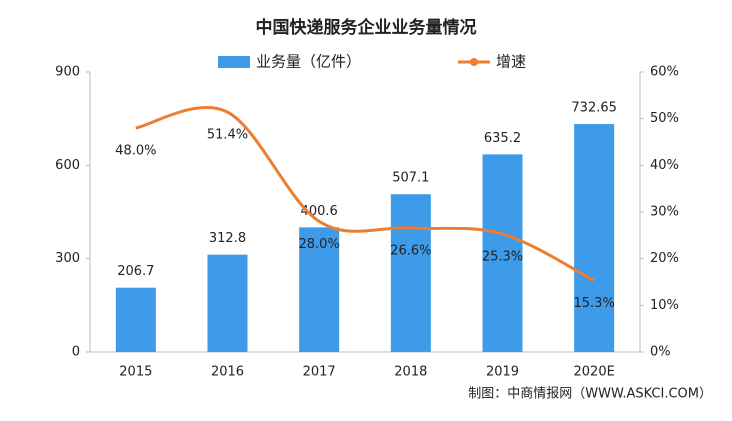 This screenshot has width=732, height=421. What do you see at coordinates (664, 258) in the screenshot?
I see `y2-tick-label: 20%` at bounding box center [664, 258].